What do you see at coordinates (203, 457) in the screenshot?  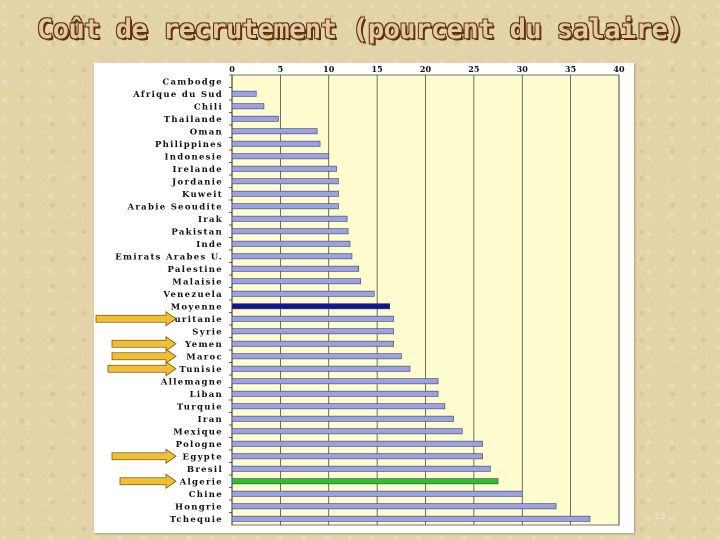 I see `category-label: Egypte` at bounding box center [203, 457].